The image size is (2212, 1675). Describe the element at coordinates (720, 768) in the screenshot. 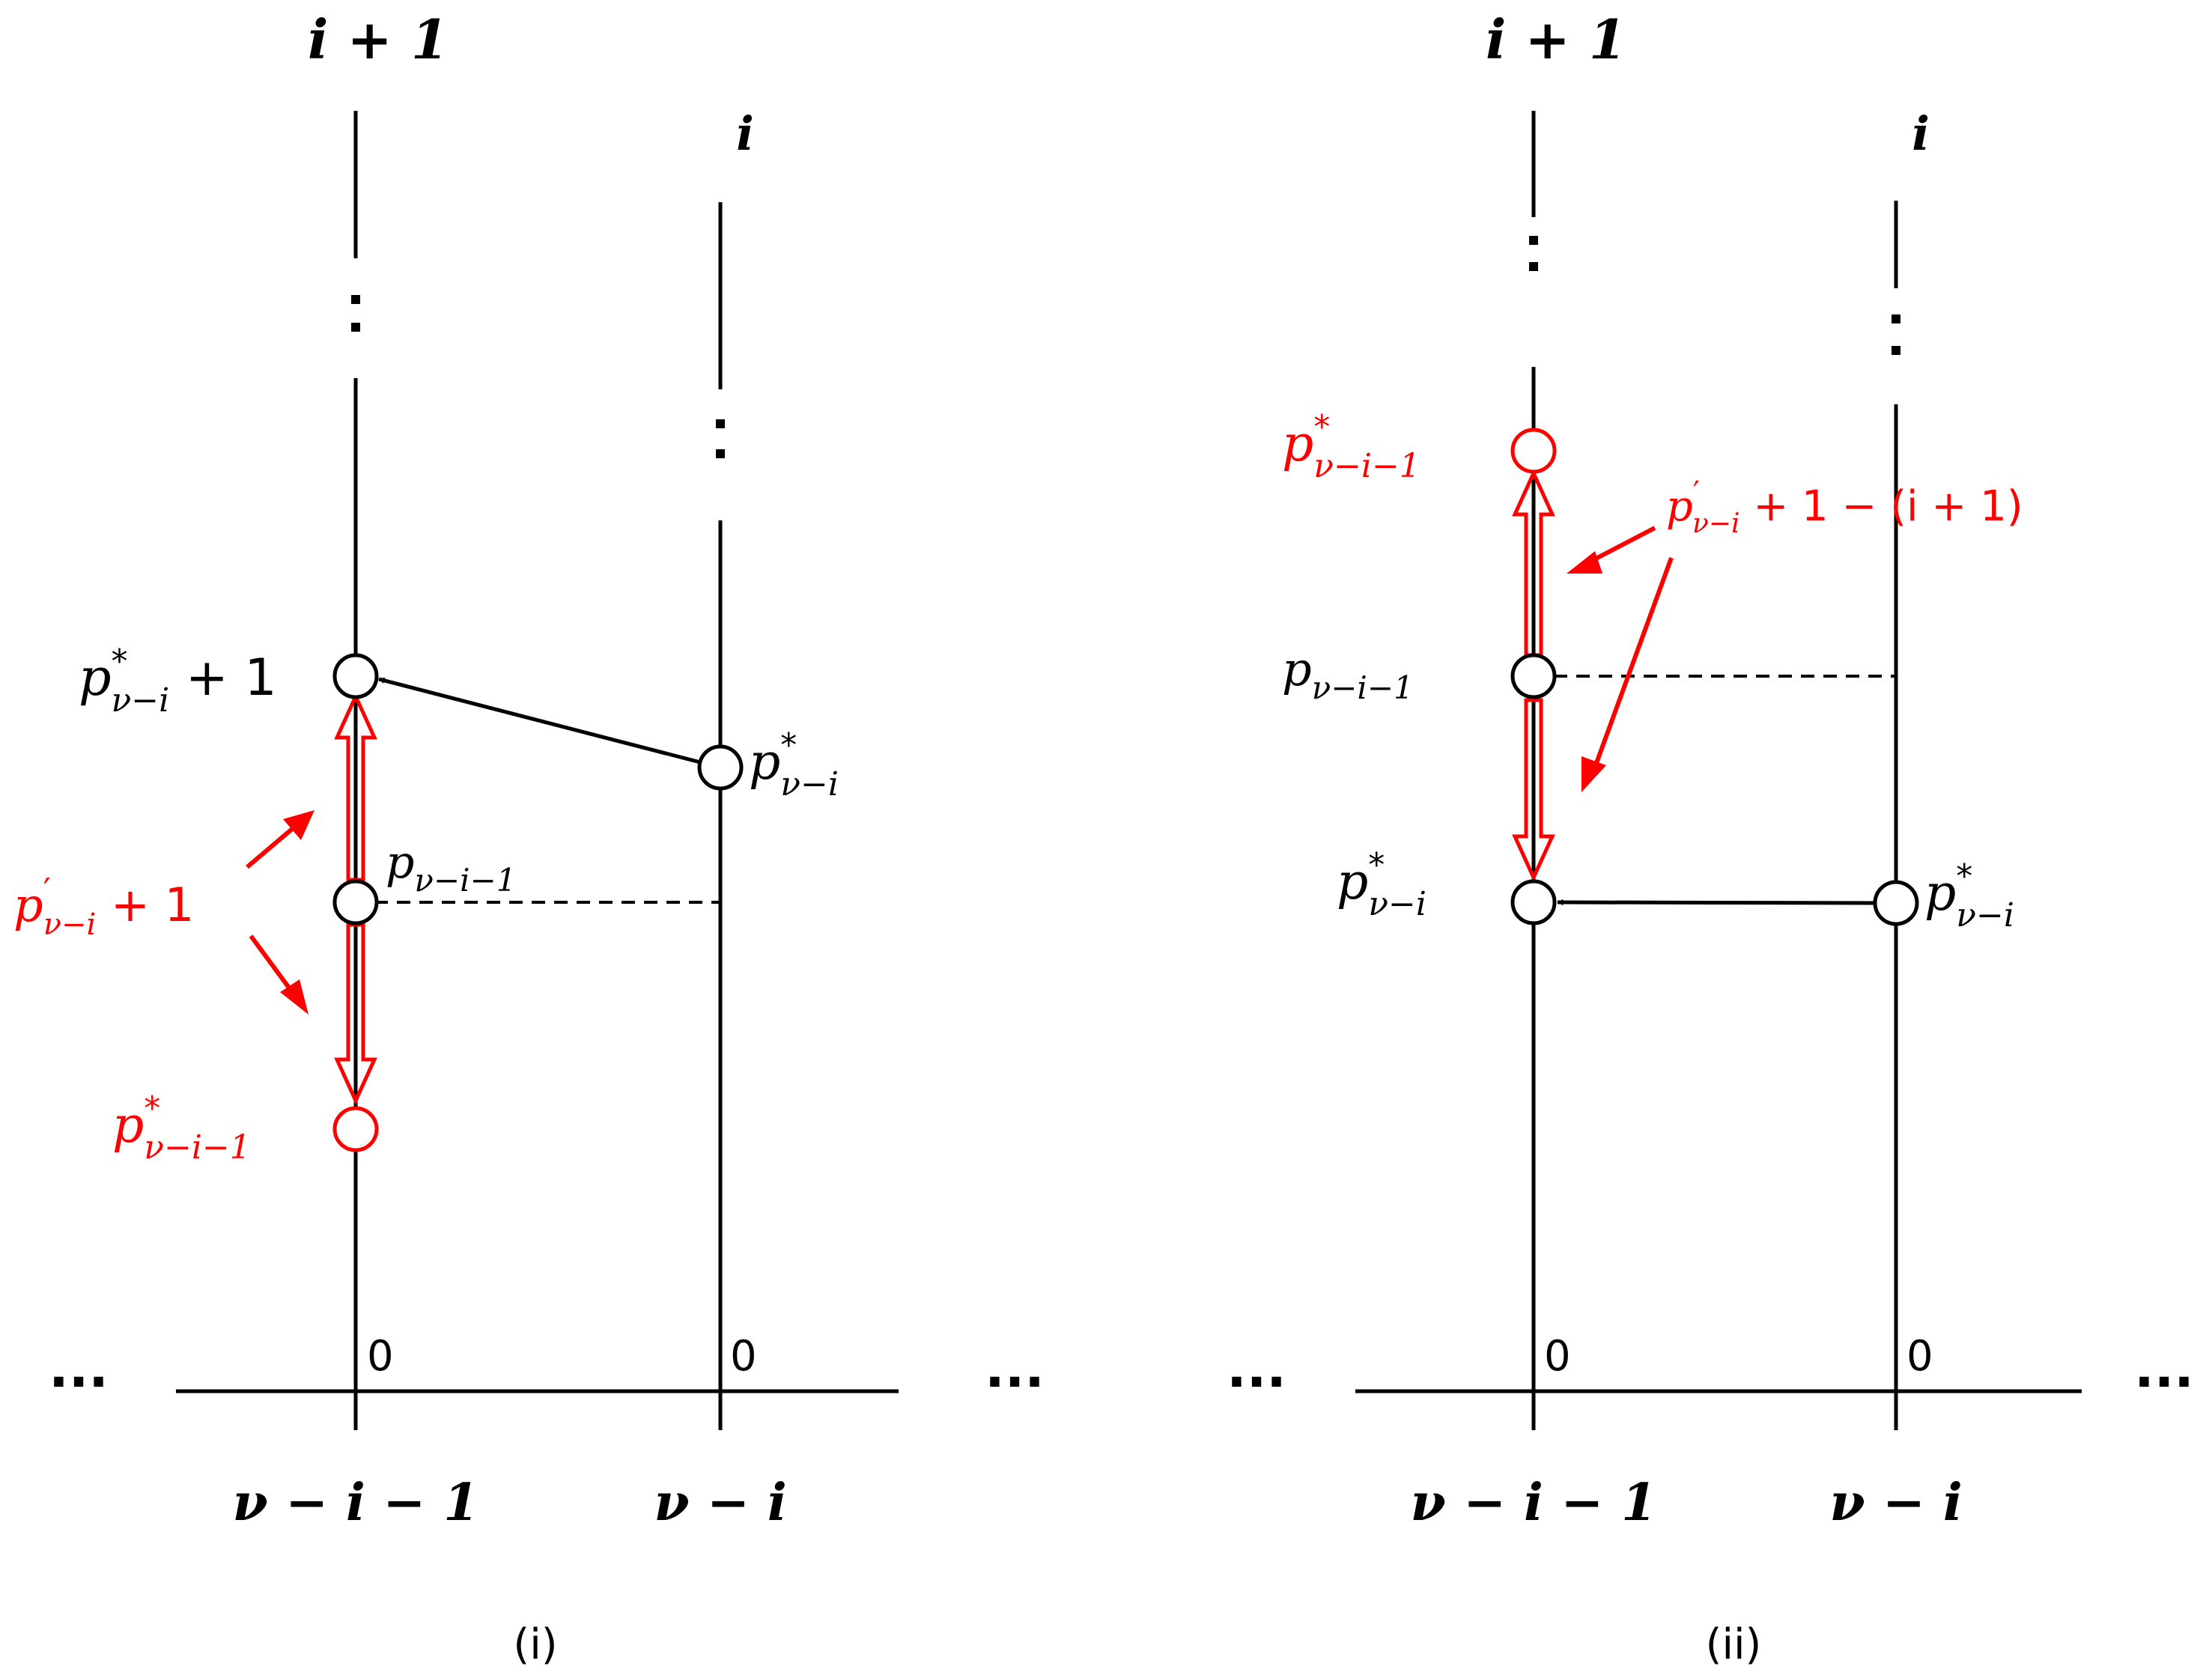

I see `panel-i-node-right` at that location.